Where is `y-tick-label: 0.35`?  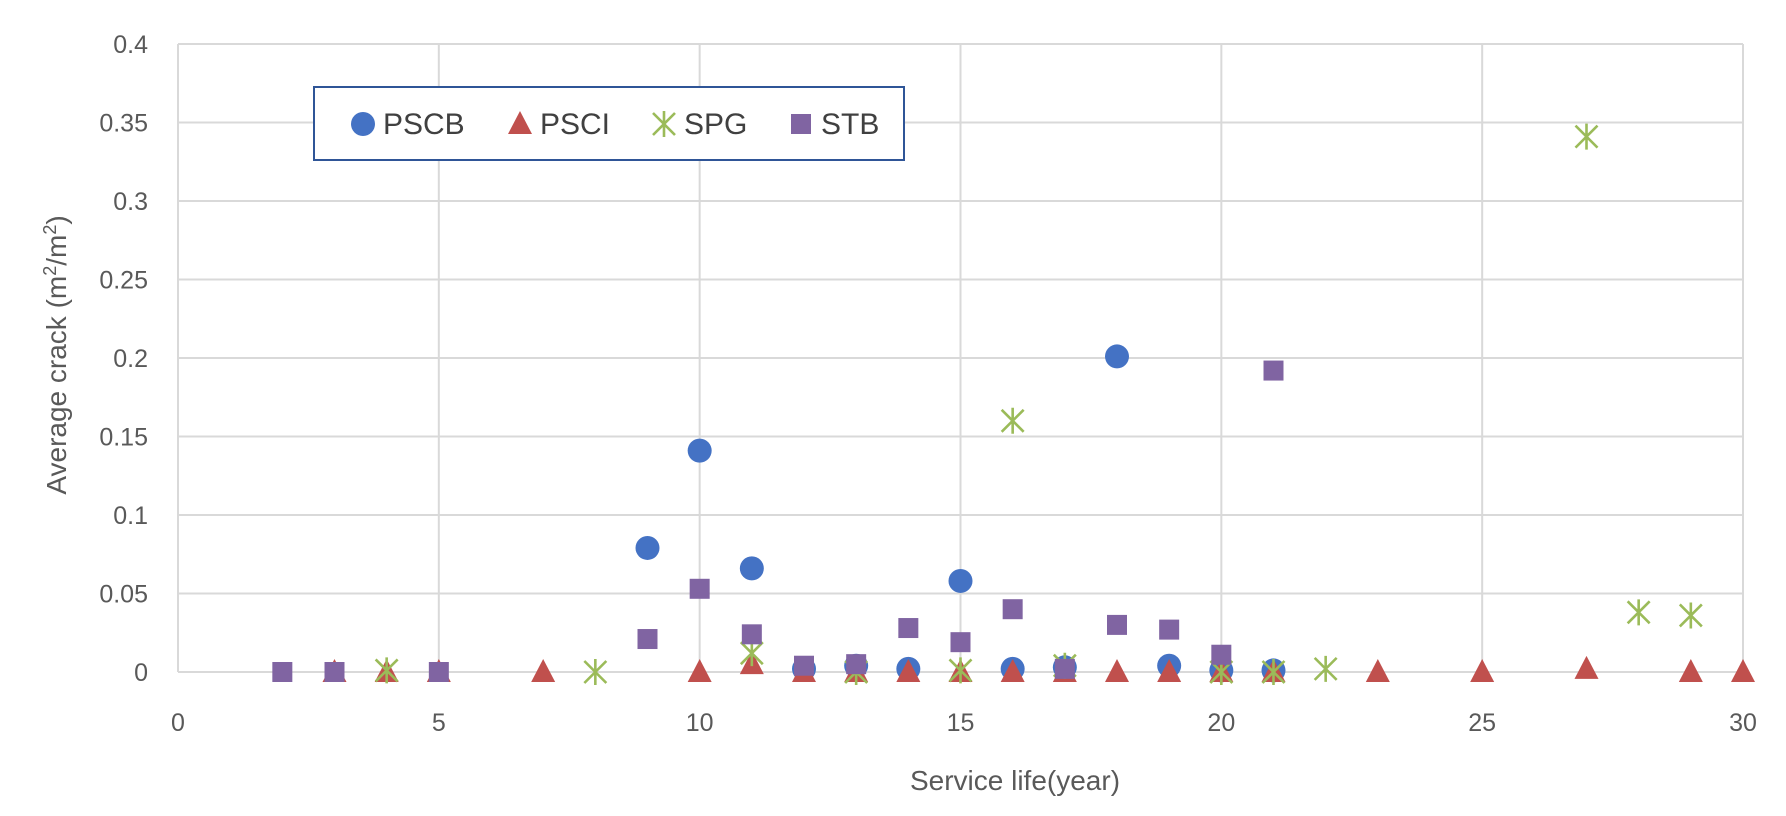 y-tick-label: 0.35 is located at coordinates (123, 124).